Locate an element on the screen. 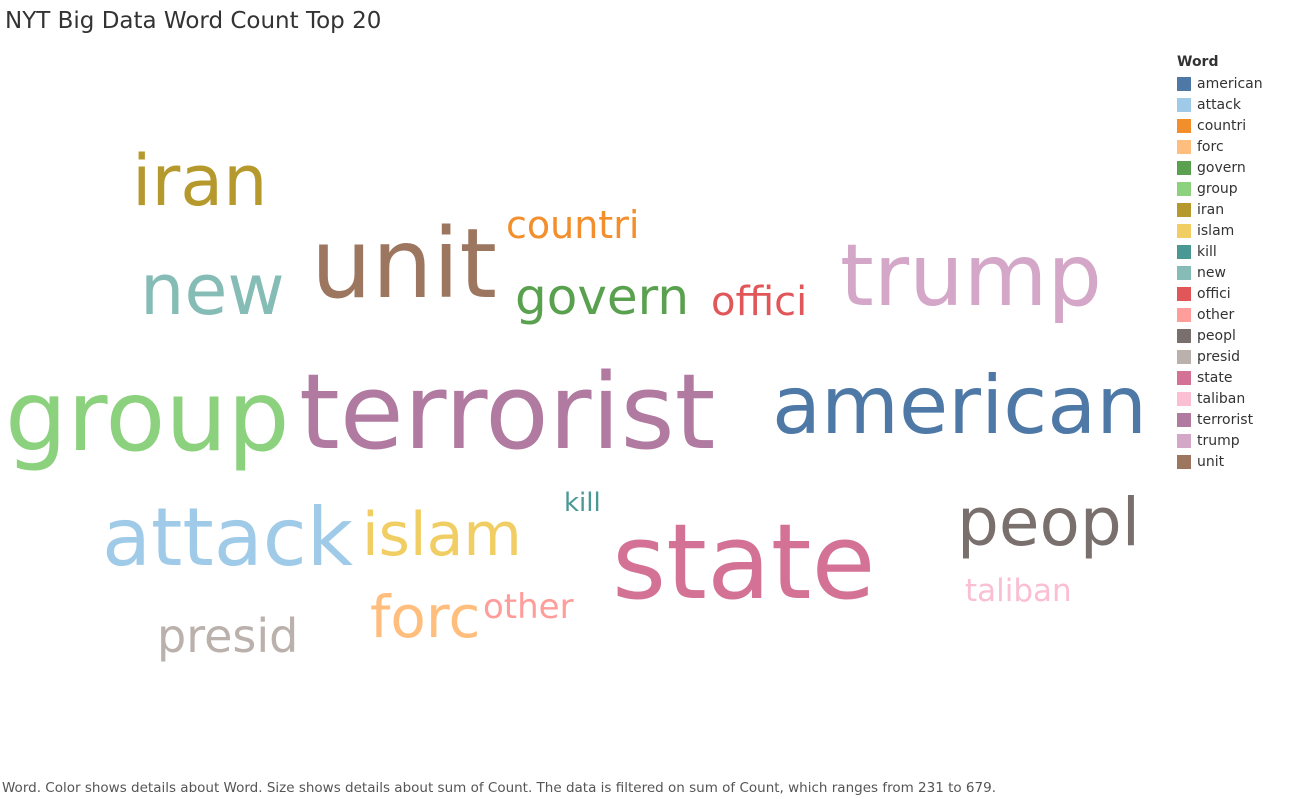 This screenshot has height=799, width=1315. legend-label: terrorist is located at coordinates (1225, 419).